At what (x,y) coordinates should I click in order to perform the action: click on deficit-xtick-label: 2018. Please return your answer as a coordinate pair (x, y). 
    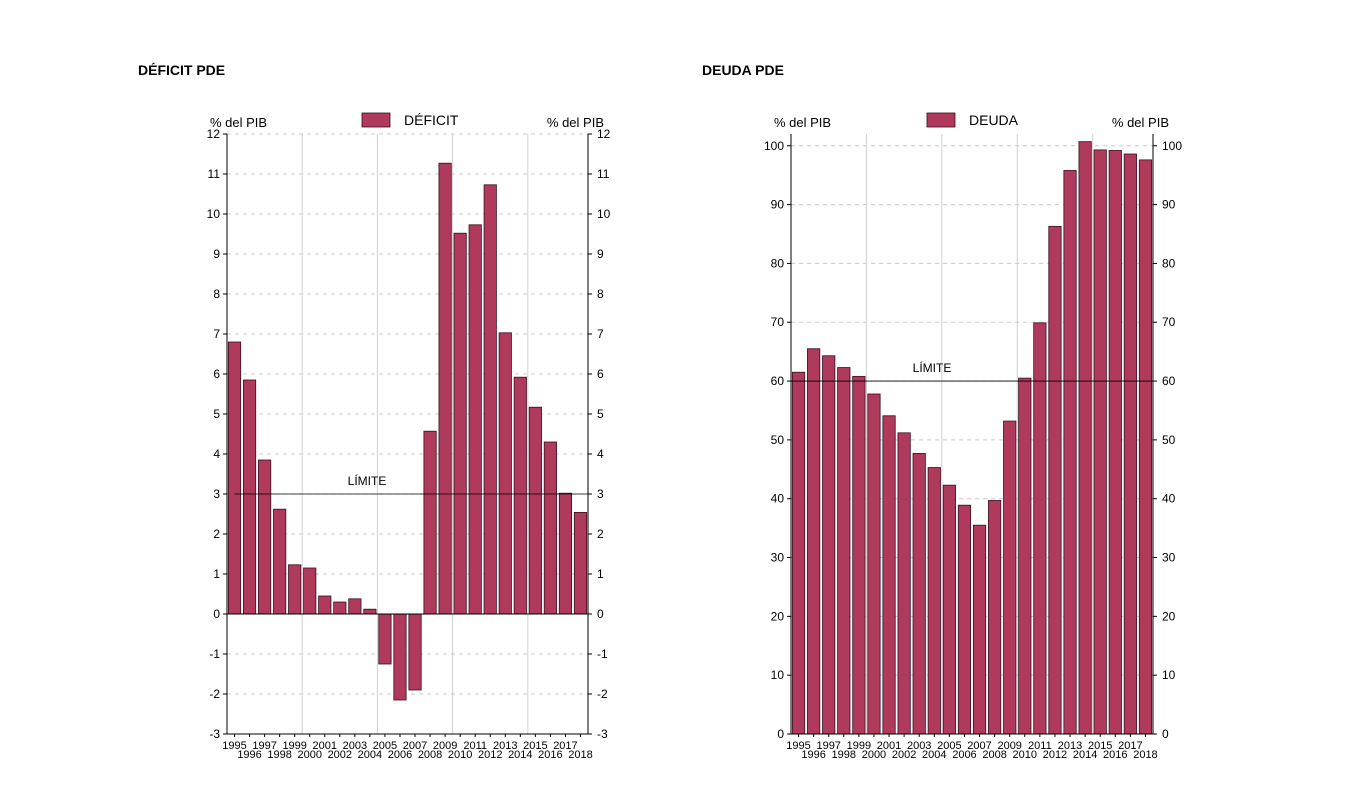
    Looking at the image, I should click on (580, 755).